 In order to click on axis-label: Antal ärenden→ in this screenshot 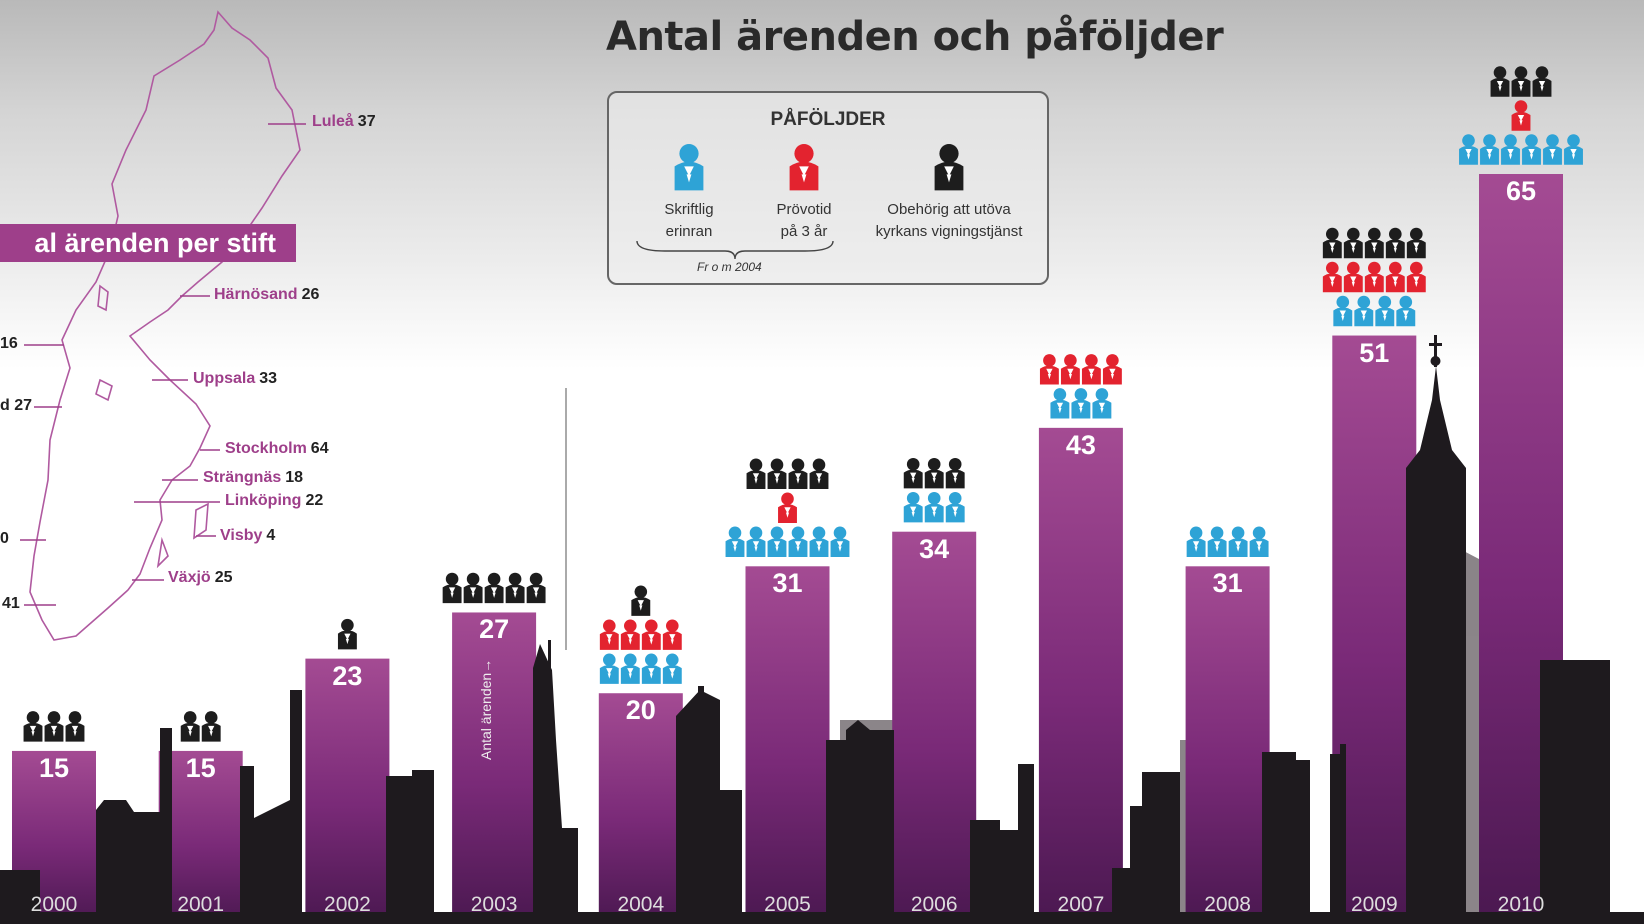, I will do `click(486, 709)`.